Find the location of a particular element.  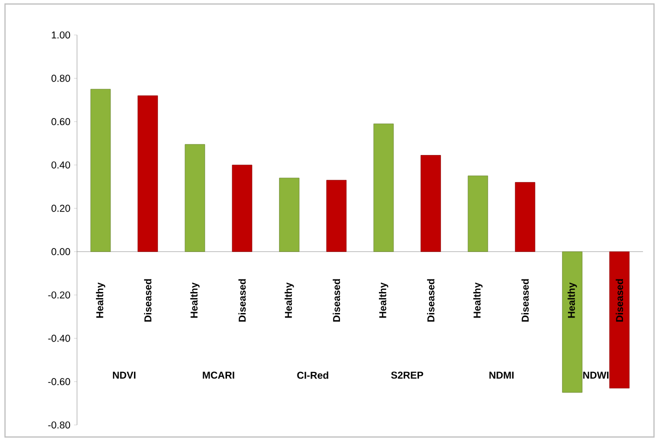

y-tick-label: -0.80 is located at coordinates (59, 425).